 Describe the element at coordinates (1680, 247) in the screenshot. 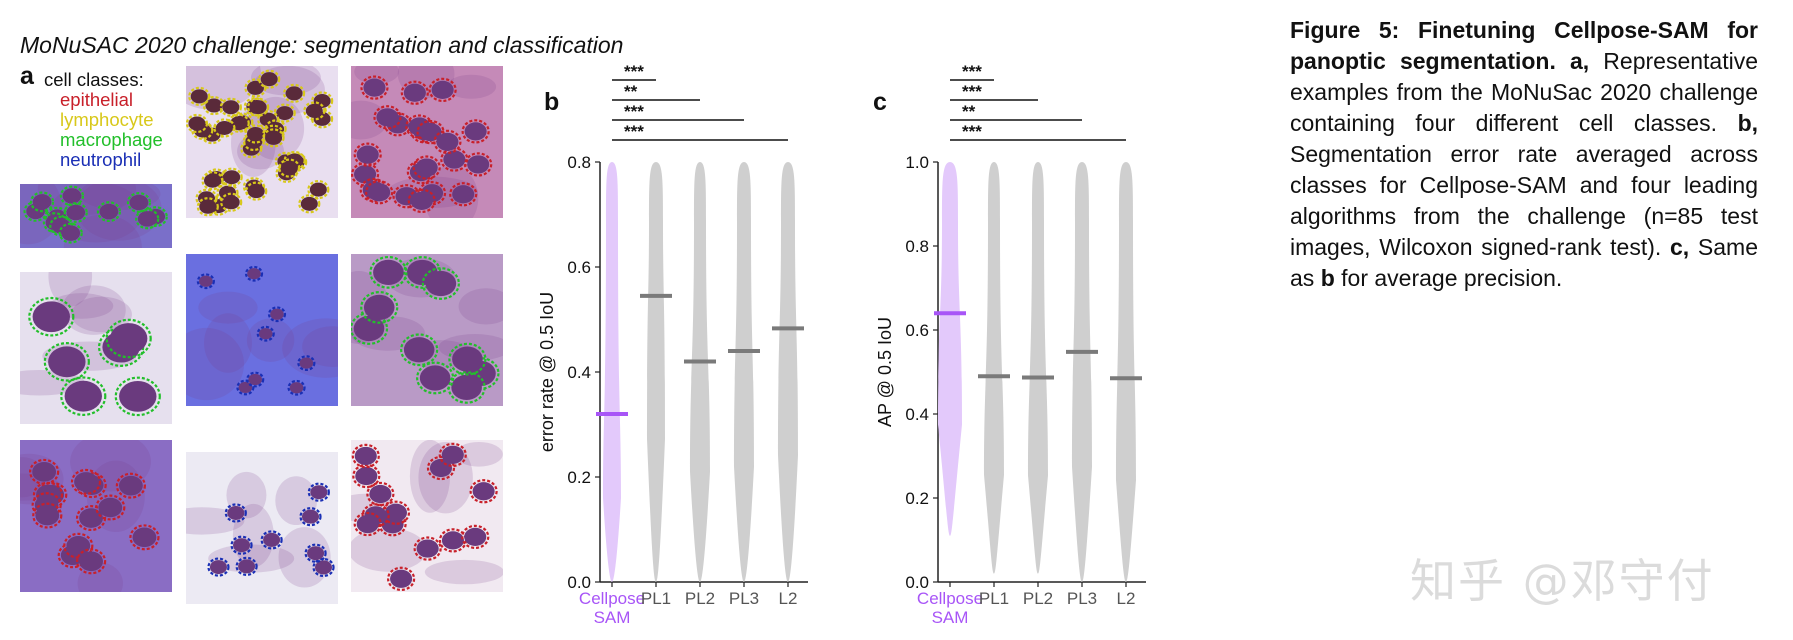

I see `caption-c-label: c,` at that location.